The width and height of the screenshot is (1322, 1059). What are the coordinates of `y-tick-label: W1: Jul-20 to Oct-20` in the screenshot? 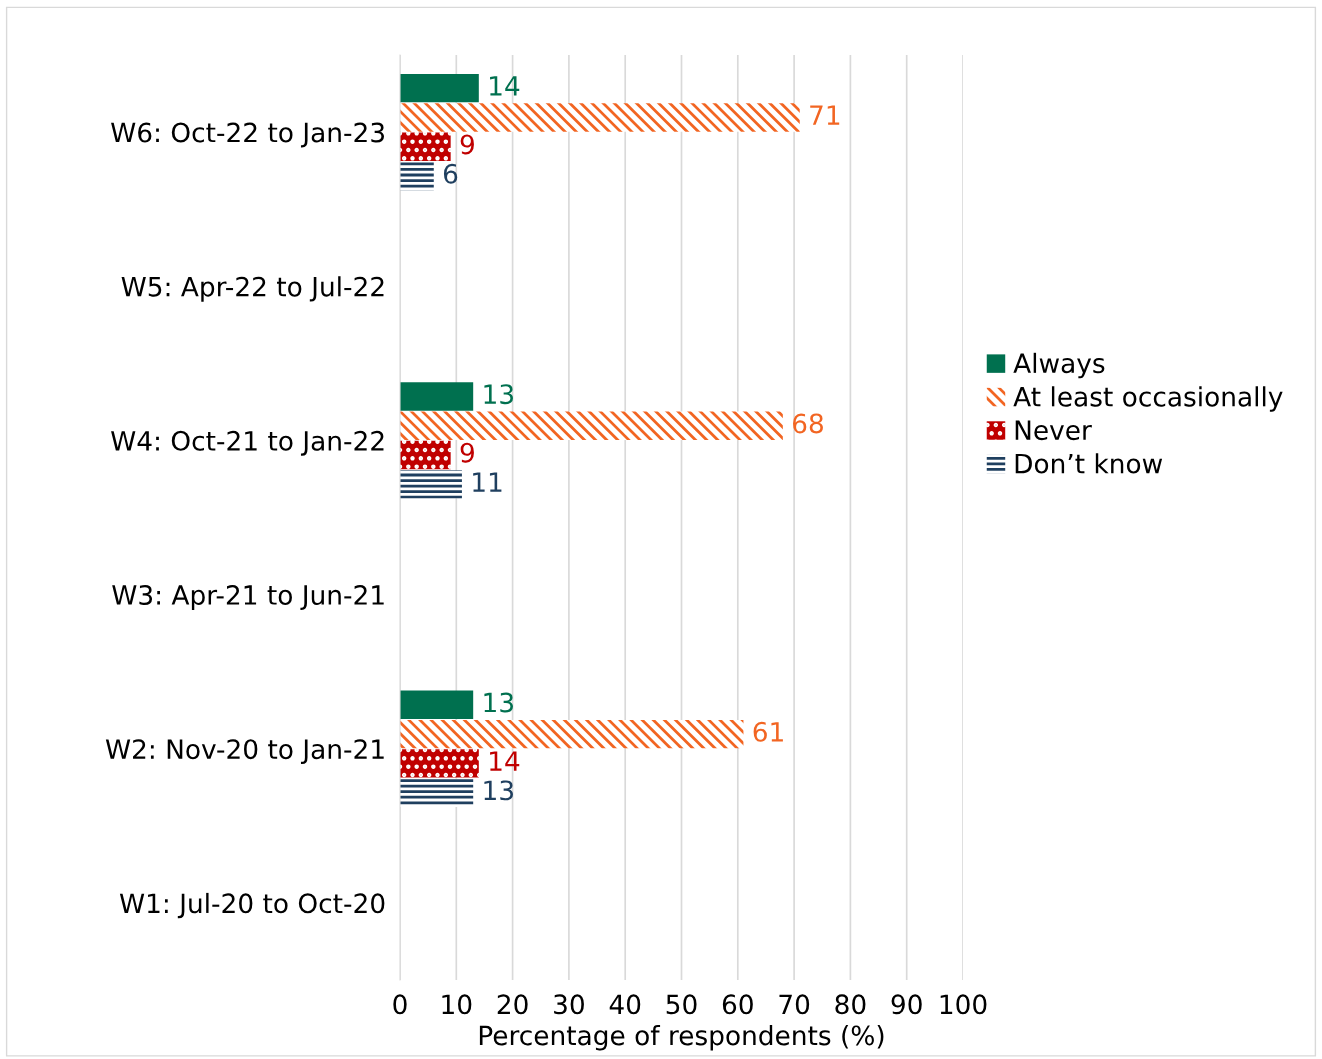 It's located at (252, 905).